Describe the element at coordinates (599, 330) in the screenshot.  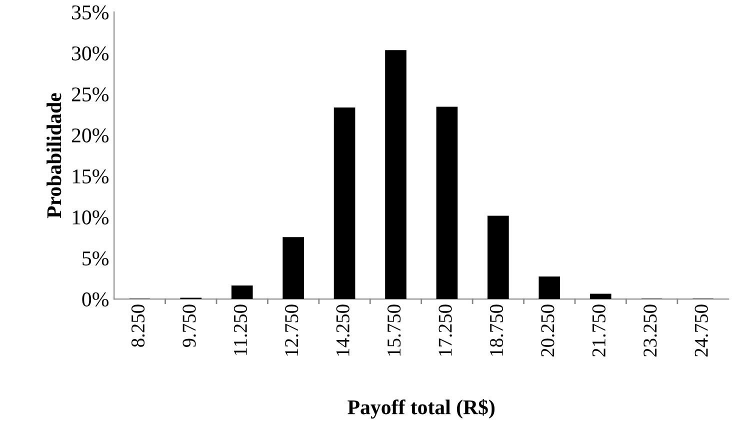
I see `x-tick-label: 21.750` at that location.